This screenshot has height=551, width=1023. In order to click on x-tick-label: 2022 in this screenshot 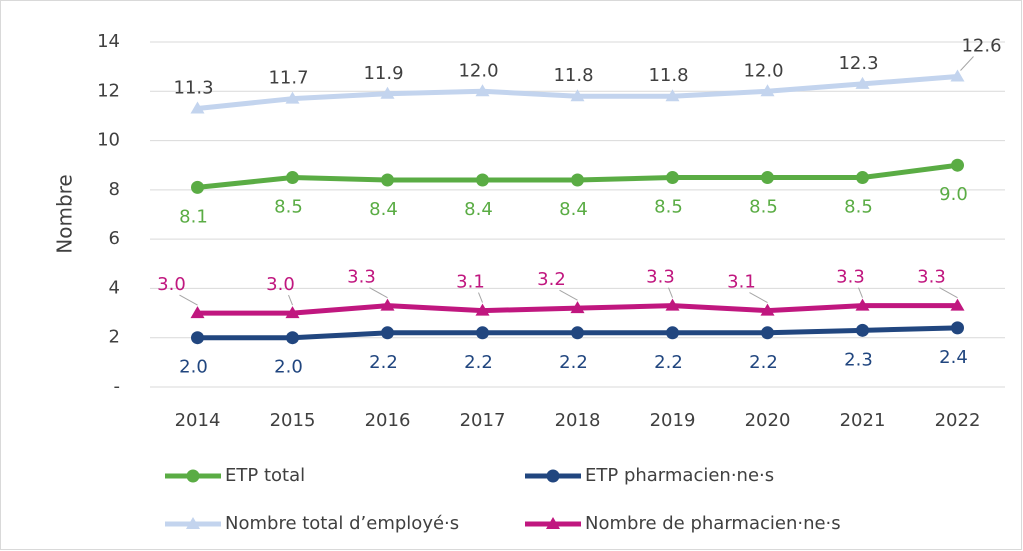, I will do `click(958, 420)`.